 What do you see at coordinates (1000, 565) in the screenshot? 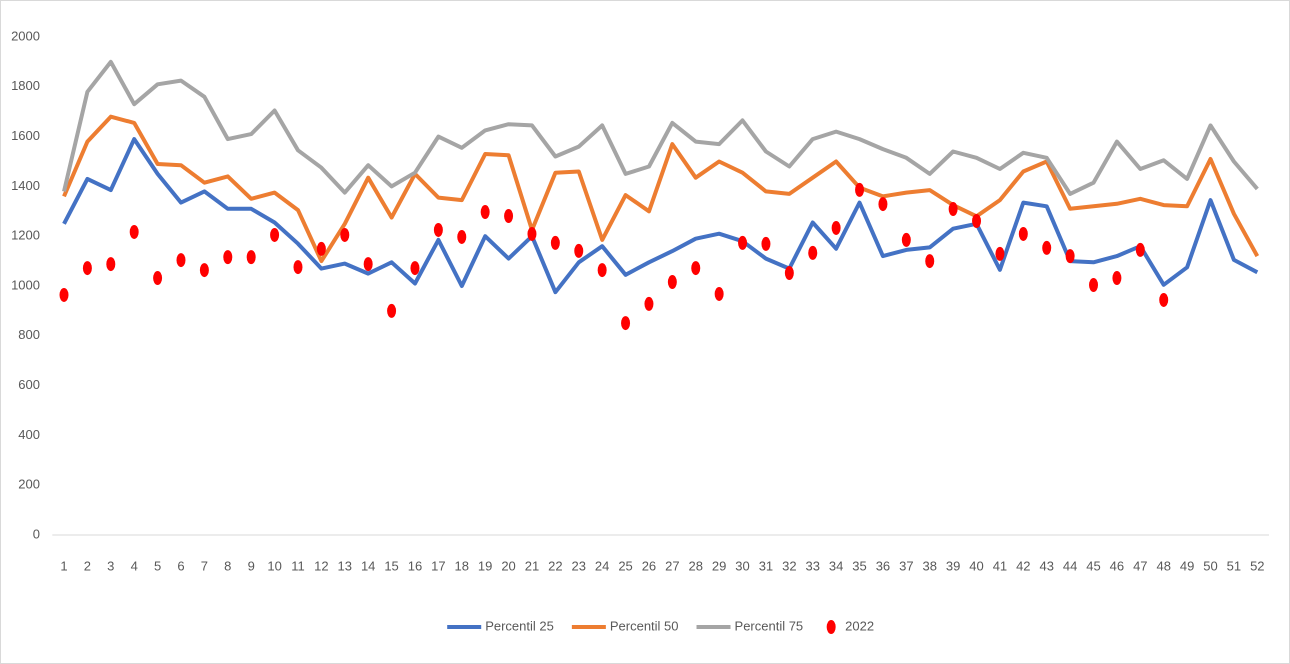
I see `x-tick-label: 41` at bounding box center [1000, 565].